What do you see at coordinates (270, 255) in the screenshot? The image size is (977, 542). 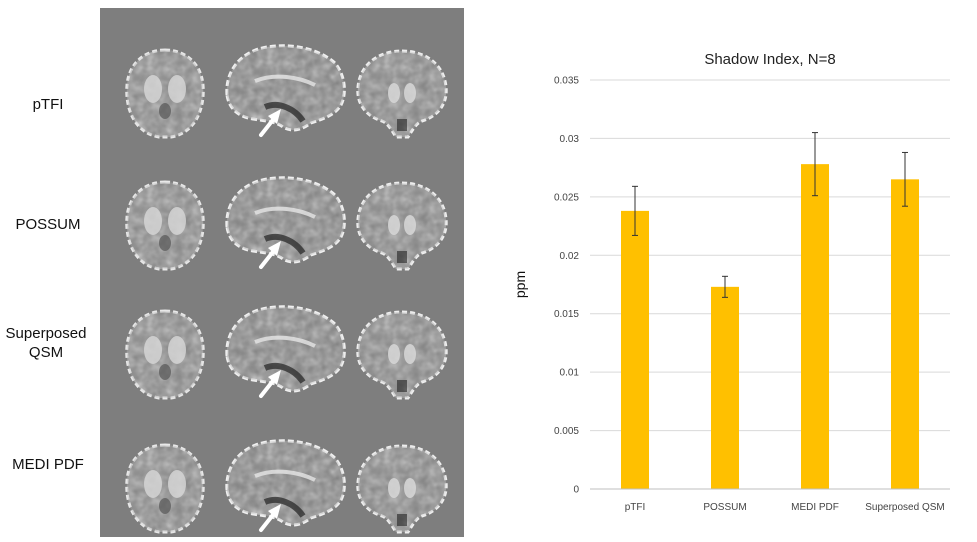 I see `arrow-icon-possum` at bounding box center [270, 255].